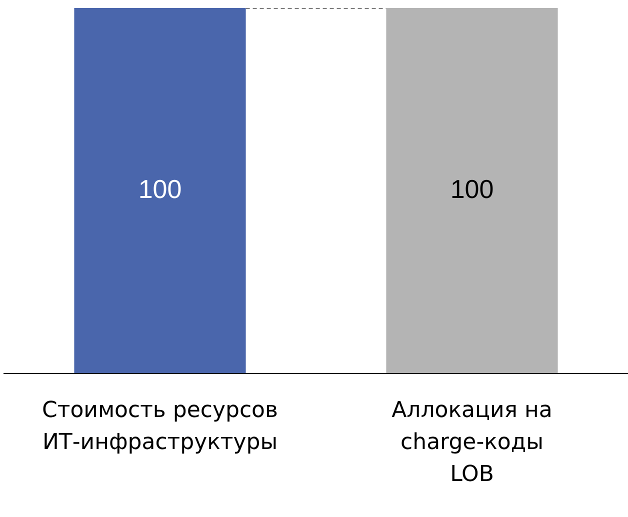 Image resolution: width=628 pixels, height=517 pixels. What do you see at coordinates (160, 426) in the screenshot?
I see `x-tick-label: Стоимость ресурсов ИТ-инфраструктуры` at bounding box center [160, 426].